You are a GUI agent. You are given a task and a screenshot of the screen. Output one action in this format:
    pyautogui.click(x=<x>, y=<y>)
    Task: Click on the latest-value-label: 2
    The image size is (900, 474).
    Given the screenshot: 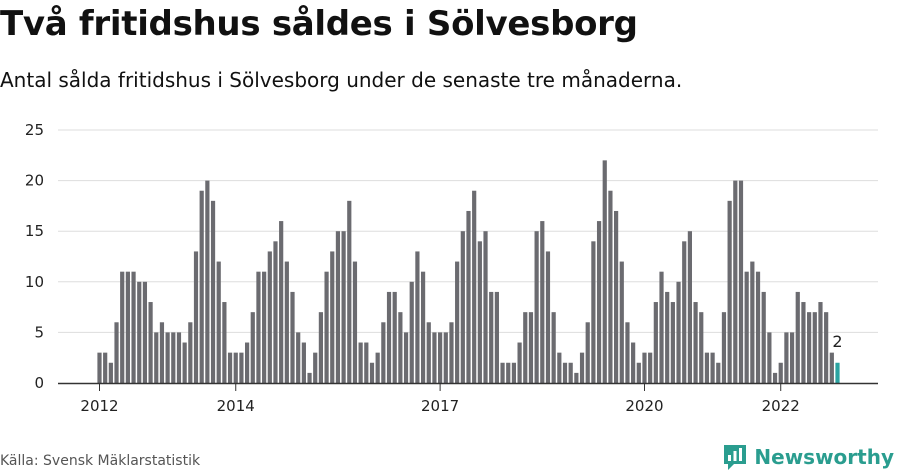 What is the action you would take?
    pyautogui.click(x=837, y=341)
    